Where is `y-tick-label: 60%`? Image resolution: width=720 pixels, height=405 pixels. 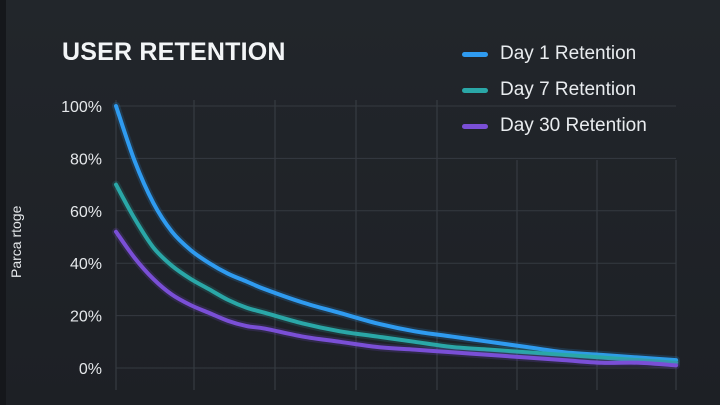
y-tick-label: 60% is located at coordinates (86, 212).